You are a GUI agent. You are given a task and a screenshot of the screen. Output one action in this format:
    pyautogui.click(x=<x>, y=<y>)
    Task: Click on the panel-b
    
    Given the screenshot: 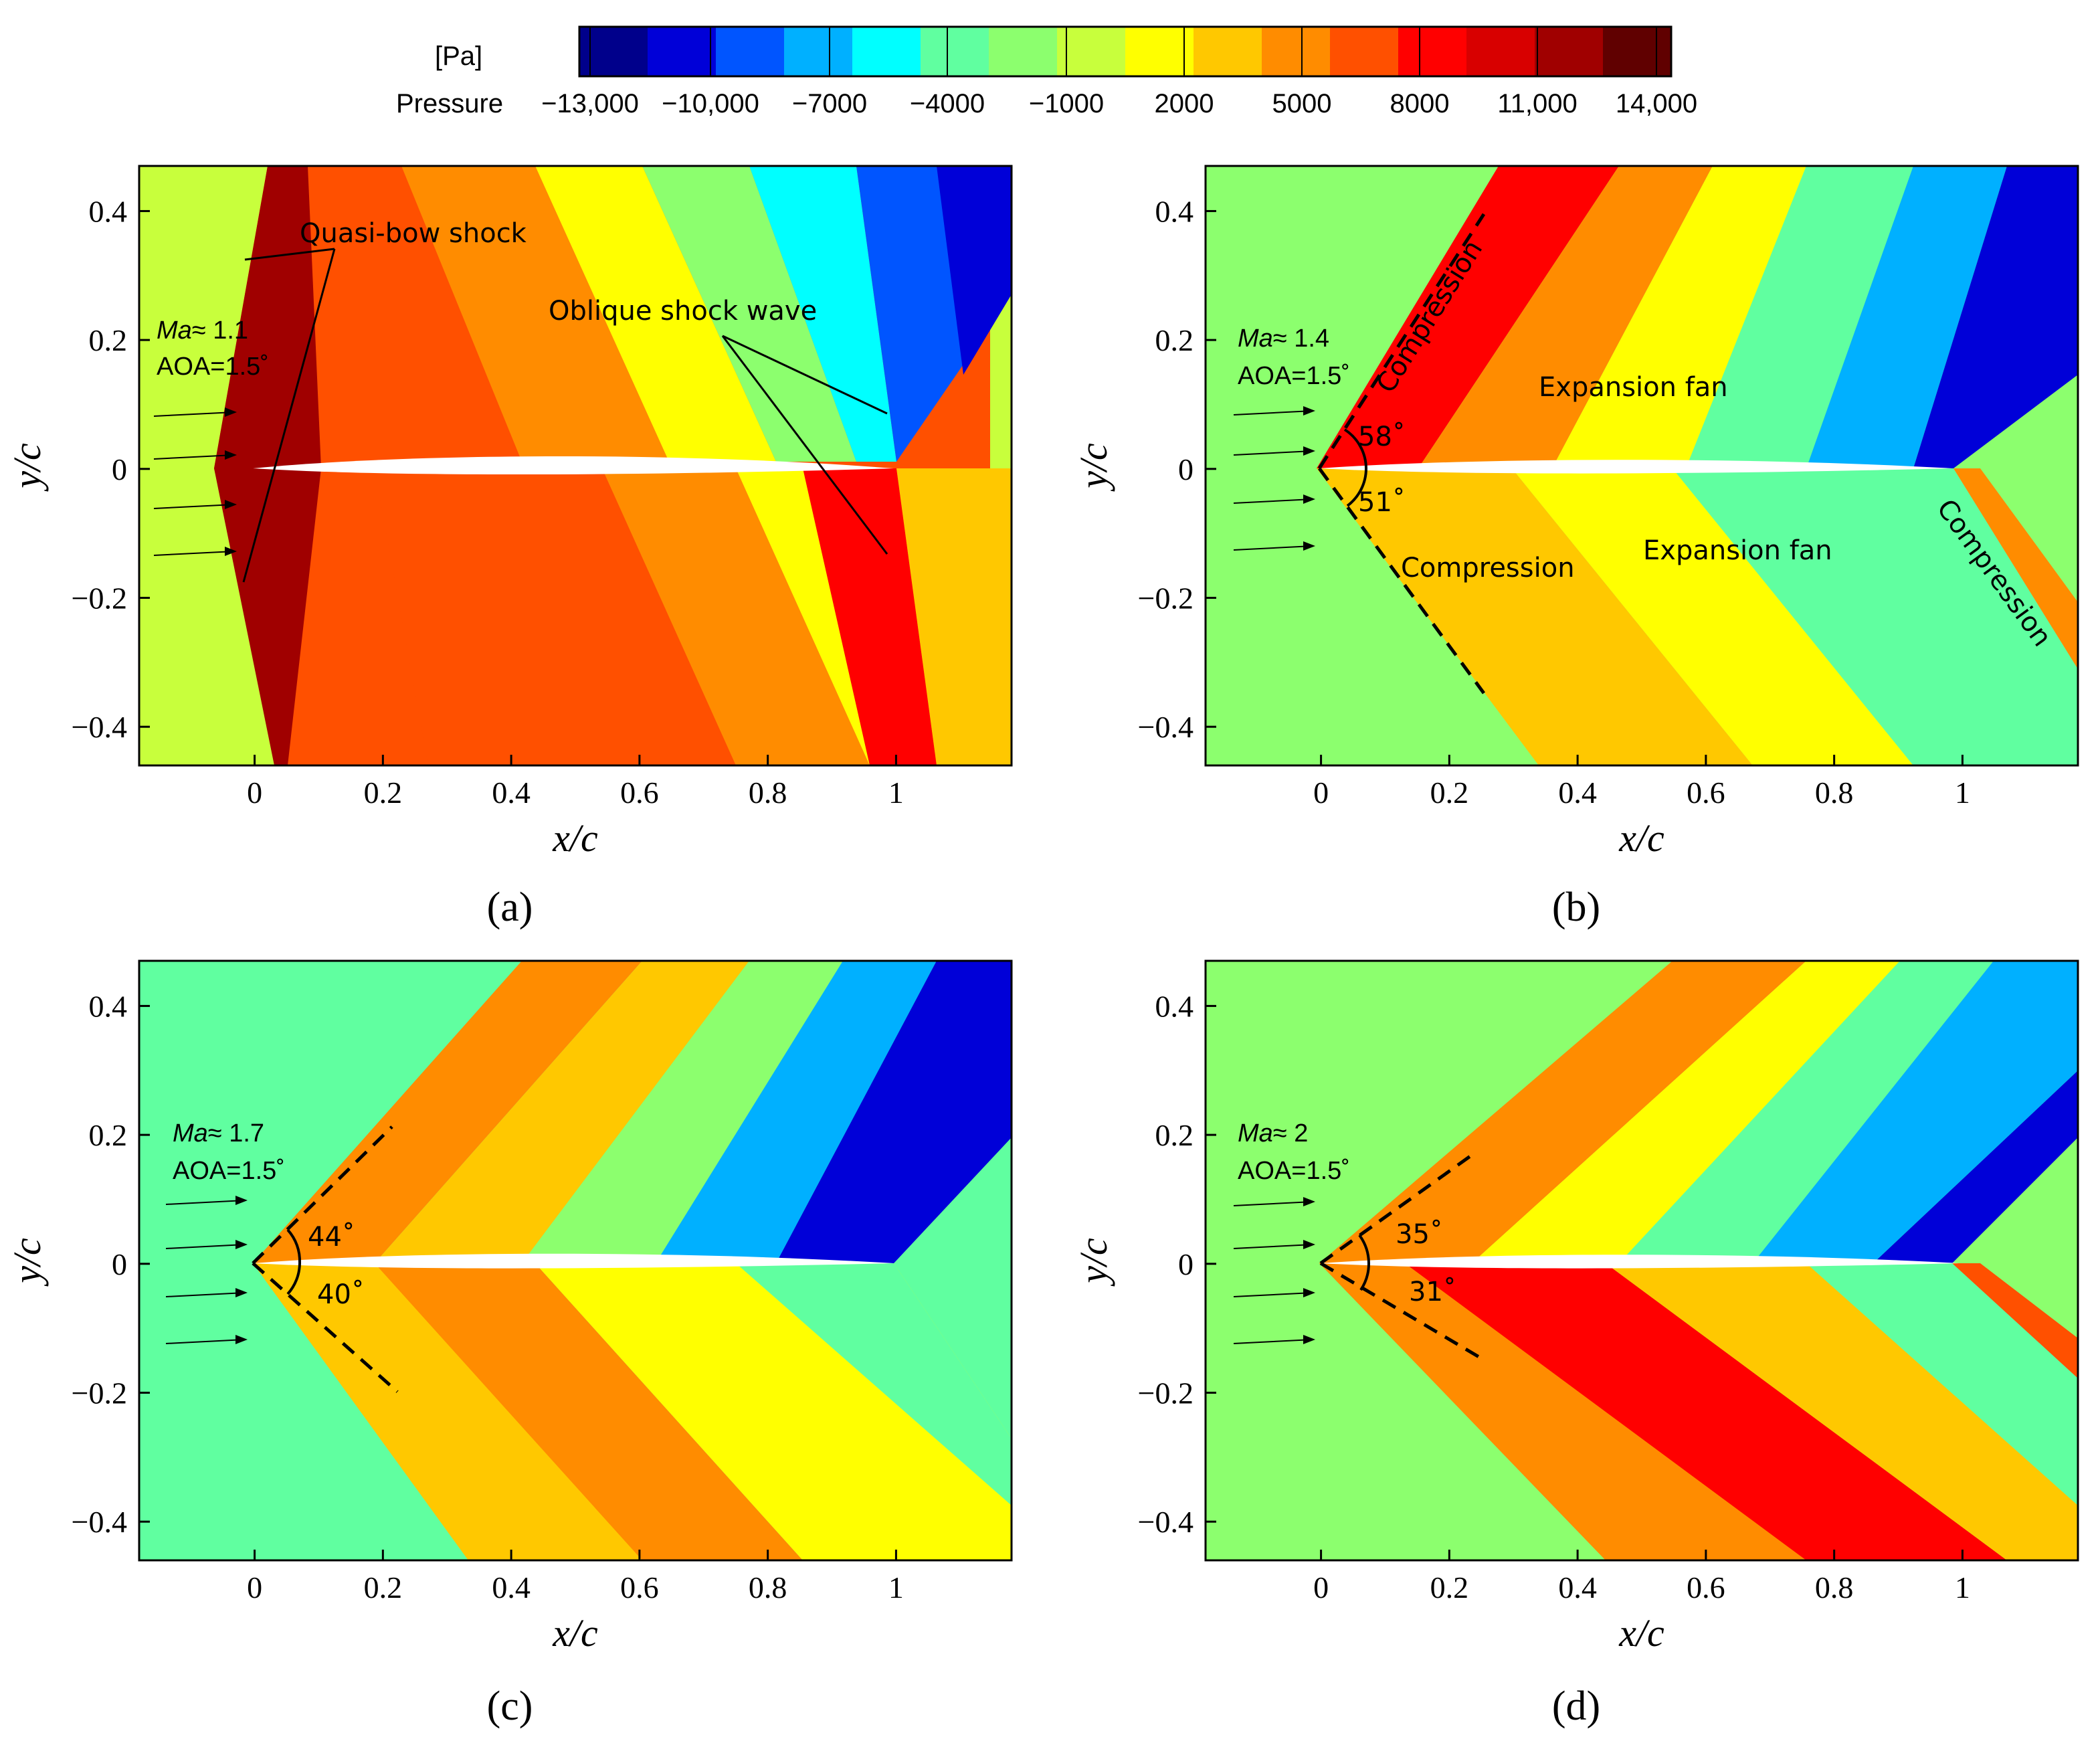 What is the action you would take?
    pyautogui.click(x=1642, y=465)
    